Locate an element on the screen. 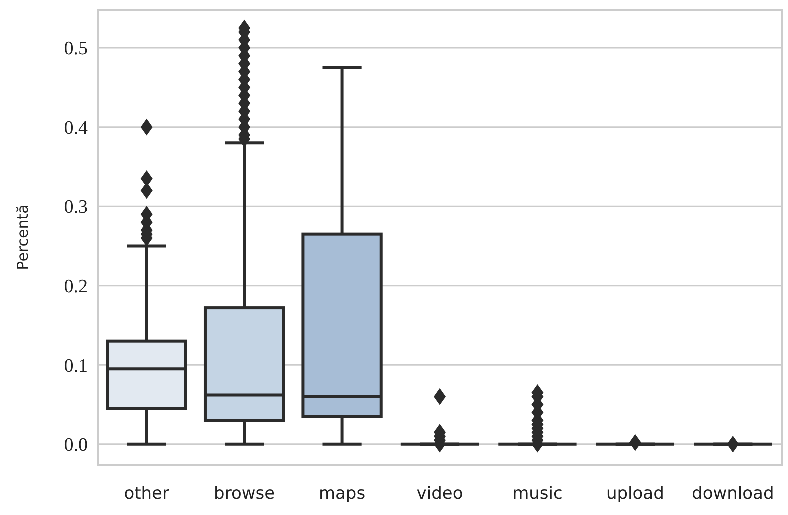 The height and width of the screenshot is (515, 788). y-tick-label: 0.3 is located at coordinates (76, 207).